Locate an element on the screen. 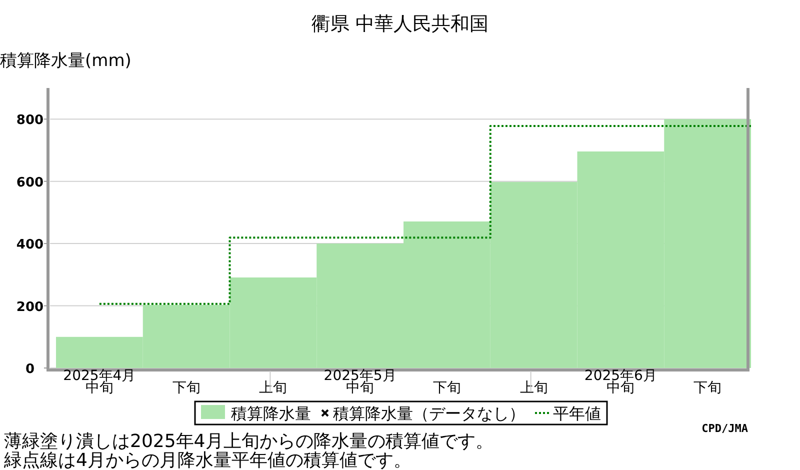 This screenshot has width=800, height=470. text: CPD/JMA is located at coordinates (725, 428).